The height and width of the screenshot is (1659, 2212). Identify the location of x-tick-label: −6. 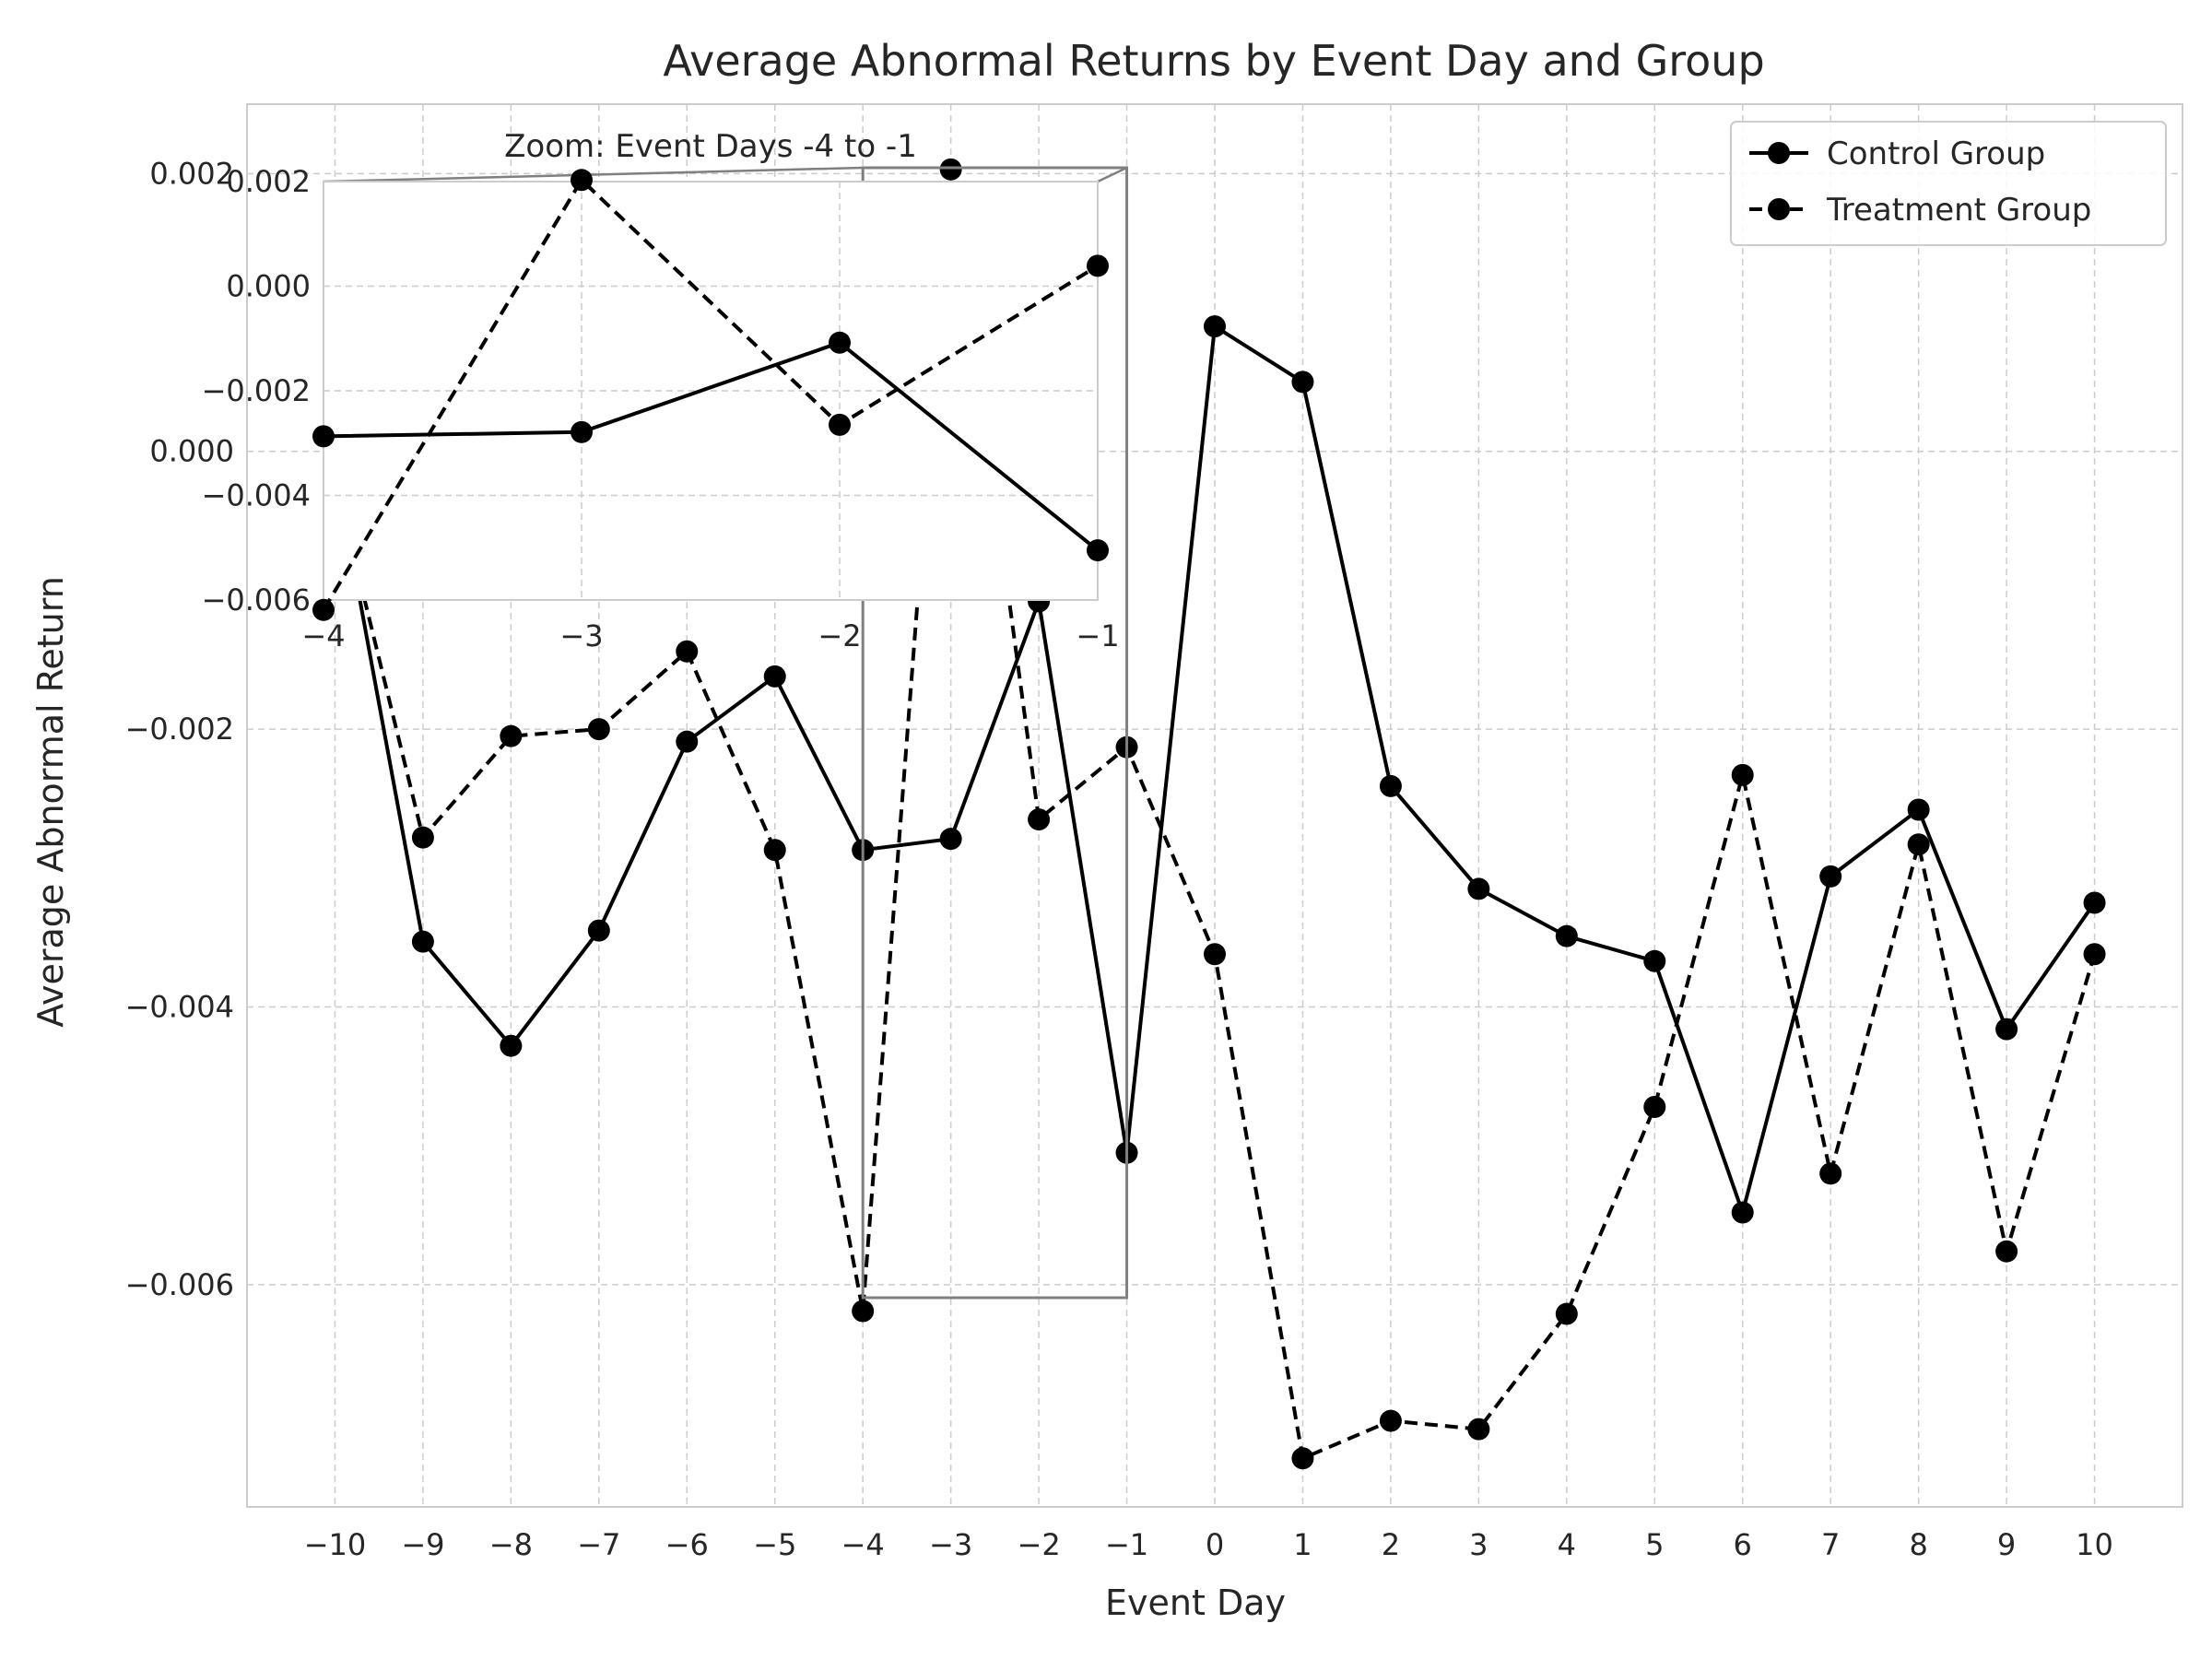
(687, 1544).